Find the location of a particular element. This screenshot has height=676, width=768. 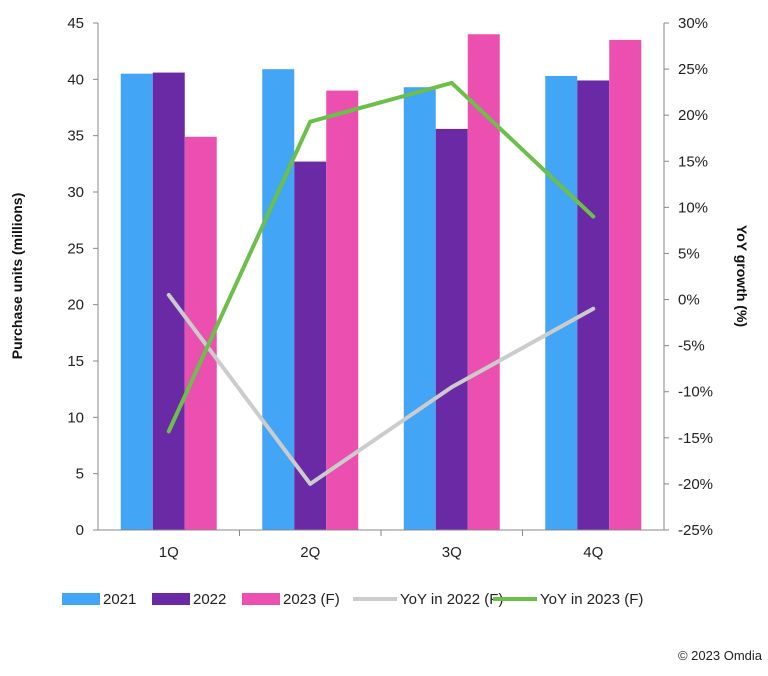

y-tick-label: 5 is located at coordinates (80, 474).